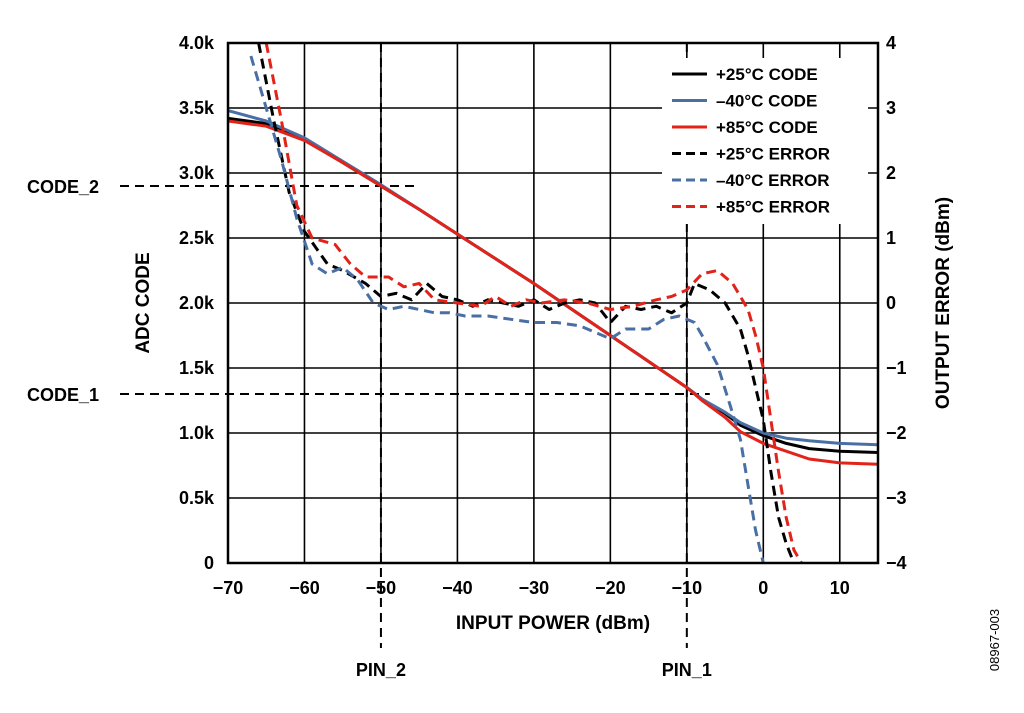 The image size is (1024, 713). I want to click on x-tick-label: 0, so click(763, 588).